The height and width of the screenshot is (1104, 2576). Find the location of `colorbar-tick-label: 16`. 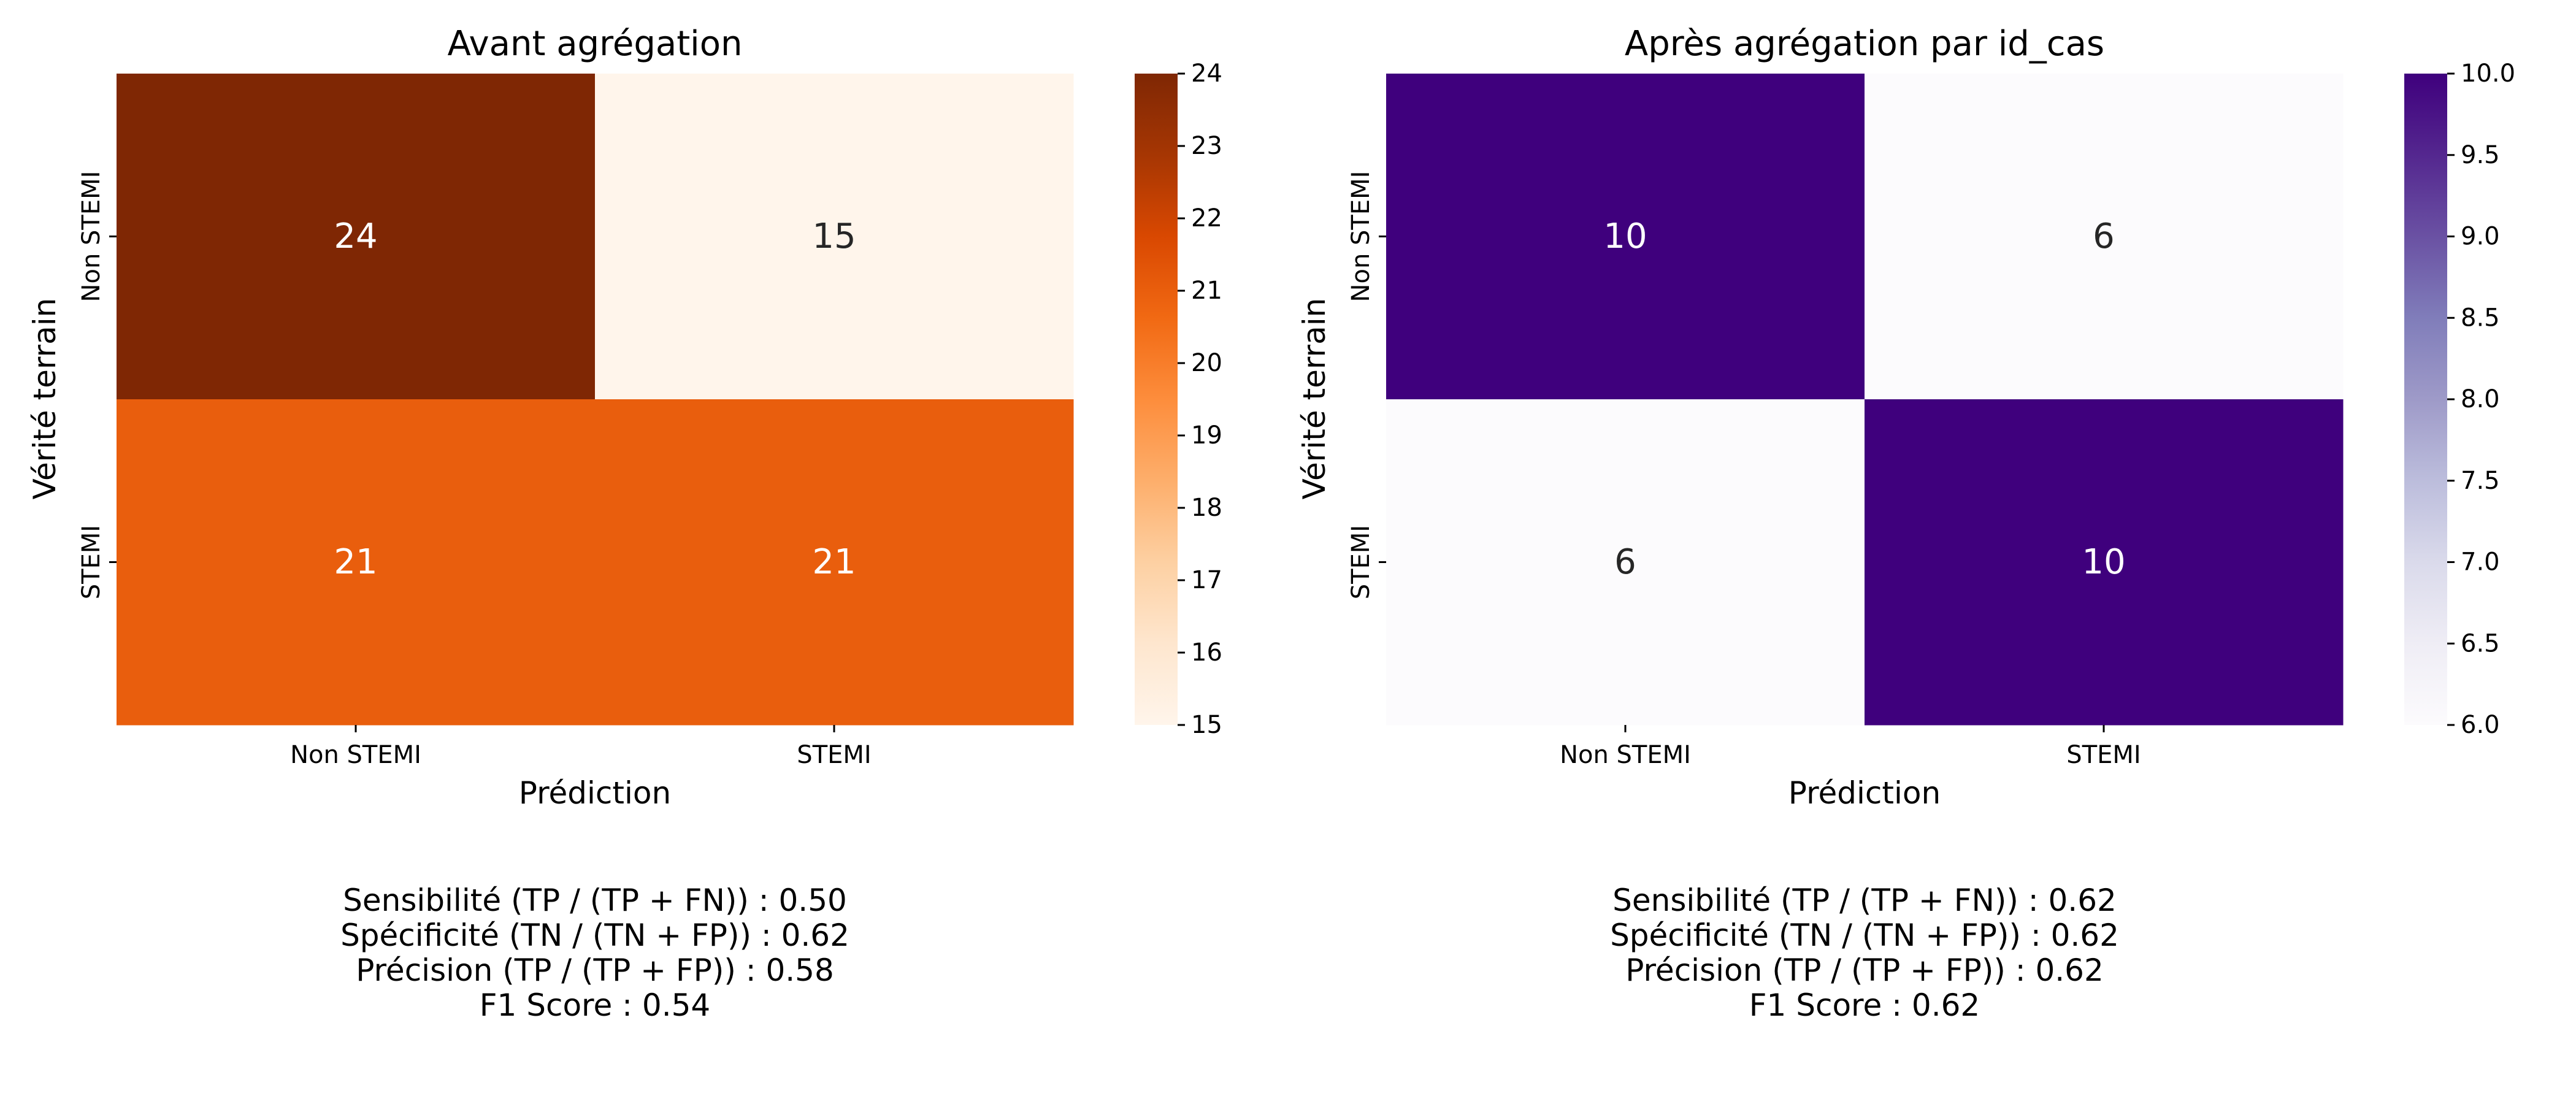

colorbar-tick-label: 16 is located at coordinates (1206, 652).